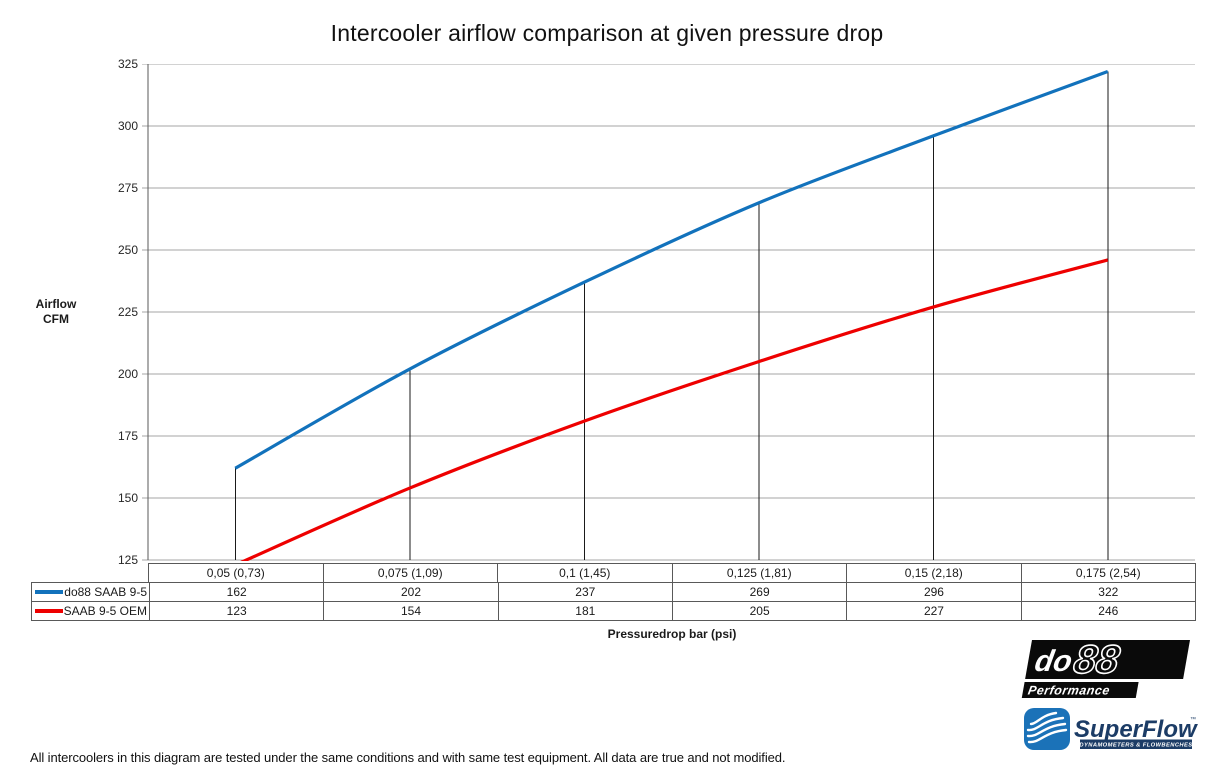 This screenshot has width=1214, height=780. Describe the element at coordinates (1053, 661) in the screenshot. I see `do88-logo-text-do: do` at that location.